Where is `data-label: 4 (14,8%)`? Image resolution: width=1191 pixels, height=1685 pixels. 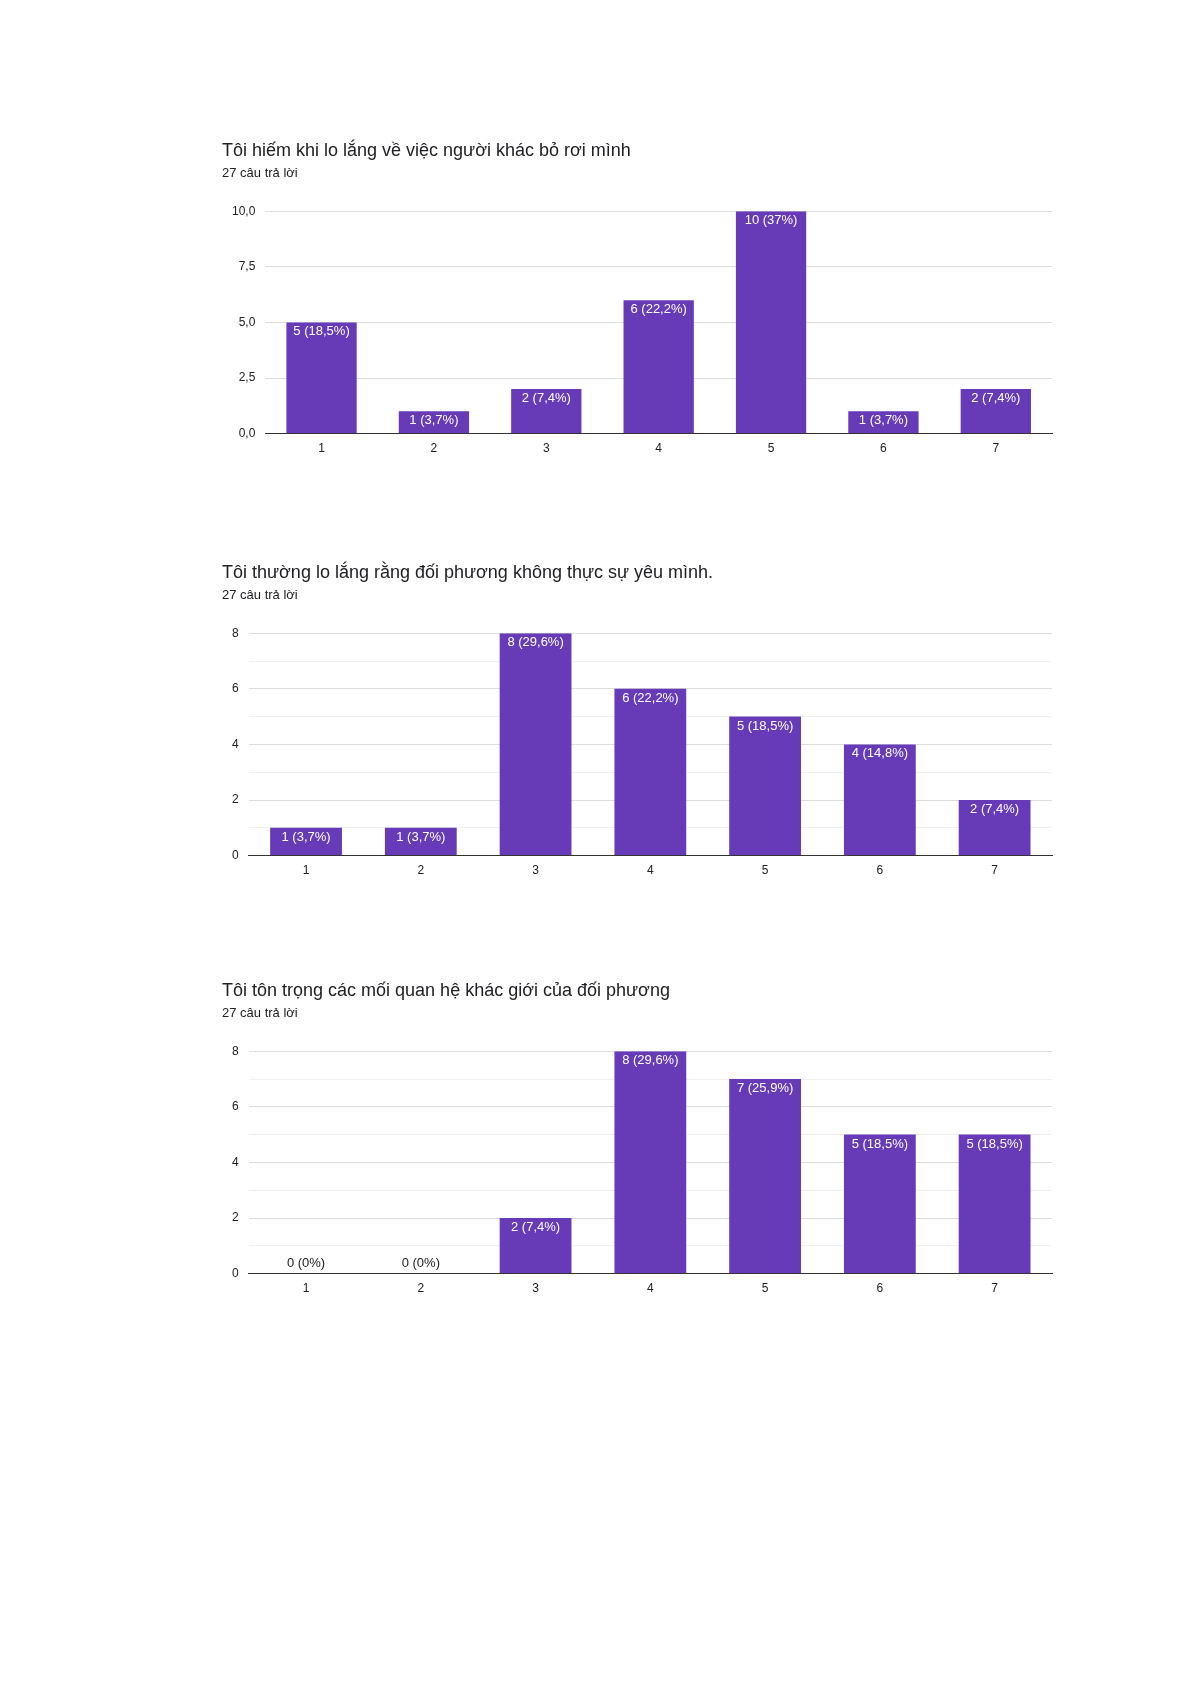 data-label: 4 (14,8%) is located at coordinates (880, 753).